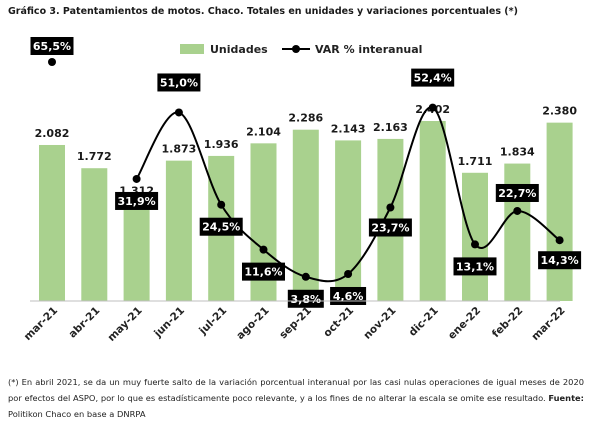  I want to click on bar-label-mar-21: 2.082, so click(52, 133).